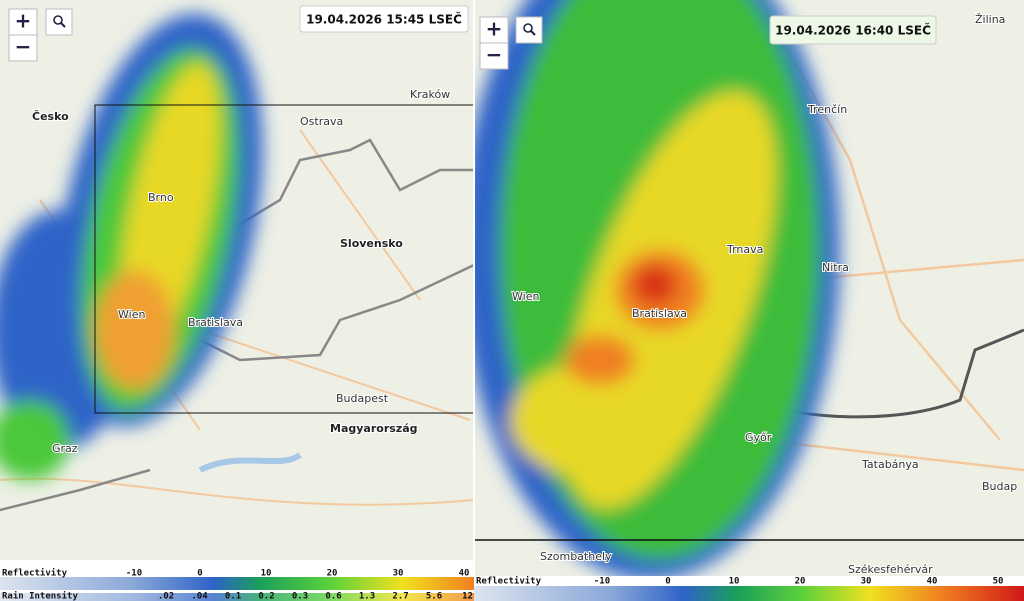  What do you see at coordinates (166, 596) in the screenshot?
I see `scale-tick-label: .02` at bounding box center [166, 596].